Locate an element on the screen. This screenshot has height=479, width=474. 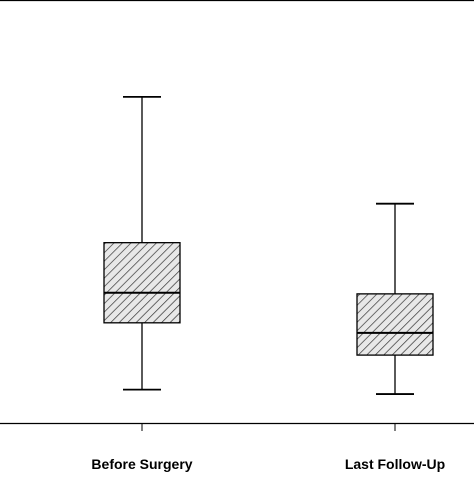
box-last-follow-up is located at coordinates (395, 324).